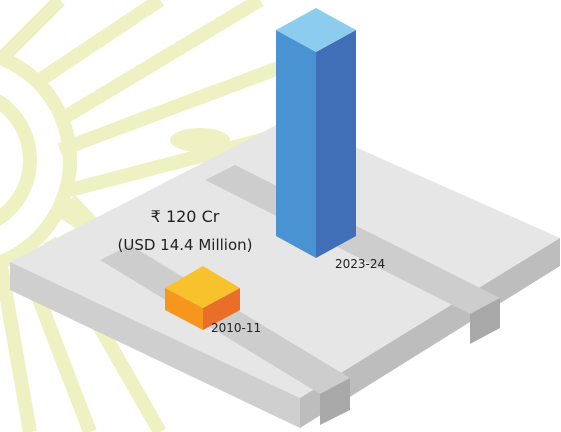 This screenshot has width=561, height=432. What do you see at coordinates (360, 264) in the screenshot?
I see `bar-label: 2023-24` at bounding box center [360, 264].